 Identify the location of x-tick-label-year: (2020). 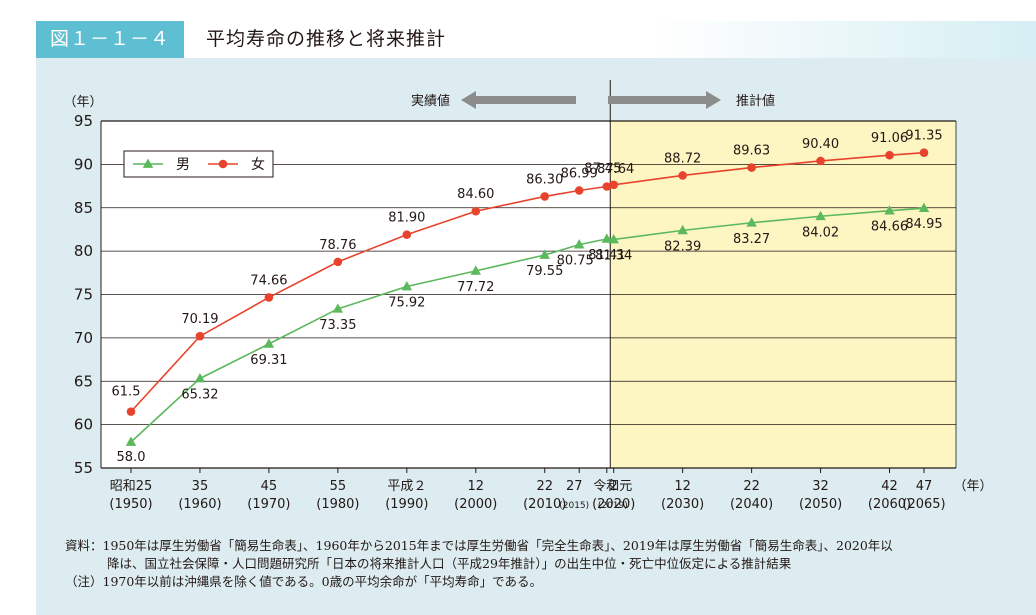
(613, 504).